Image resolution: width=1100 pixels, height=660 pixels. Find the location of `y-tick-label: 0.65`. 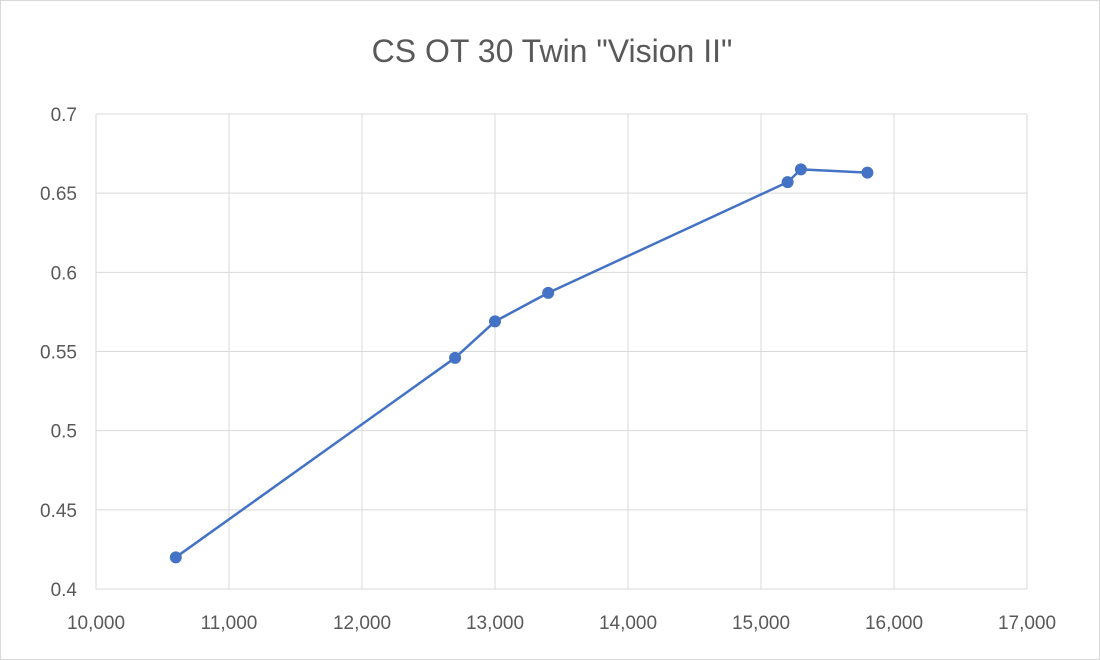

y-tick-label: 0.65 is located at coordinates (58, 194).